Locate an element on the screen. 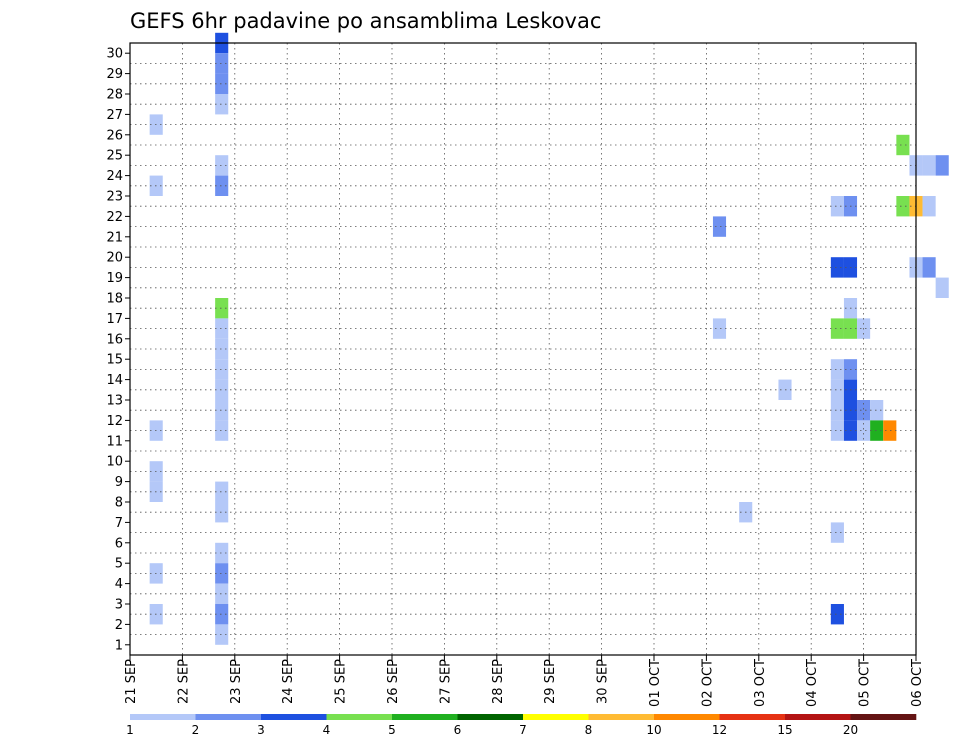 The height and width of the screenshot is (742, 960). colorbar-tick-label: 2 is located at coordinates (196, 730).